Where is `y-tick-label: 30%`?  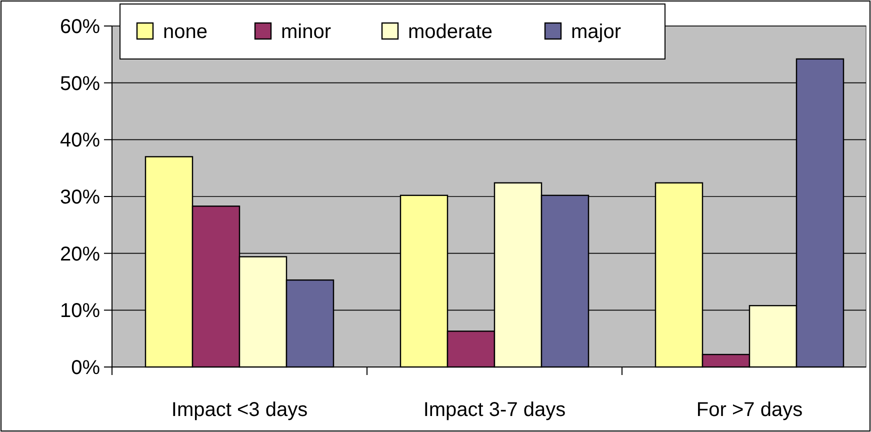 y-tick-label: 30% is located at coordinates (80, 197).